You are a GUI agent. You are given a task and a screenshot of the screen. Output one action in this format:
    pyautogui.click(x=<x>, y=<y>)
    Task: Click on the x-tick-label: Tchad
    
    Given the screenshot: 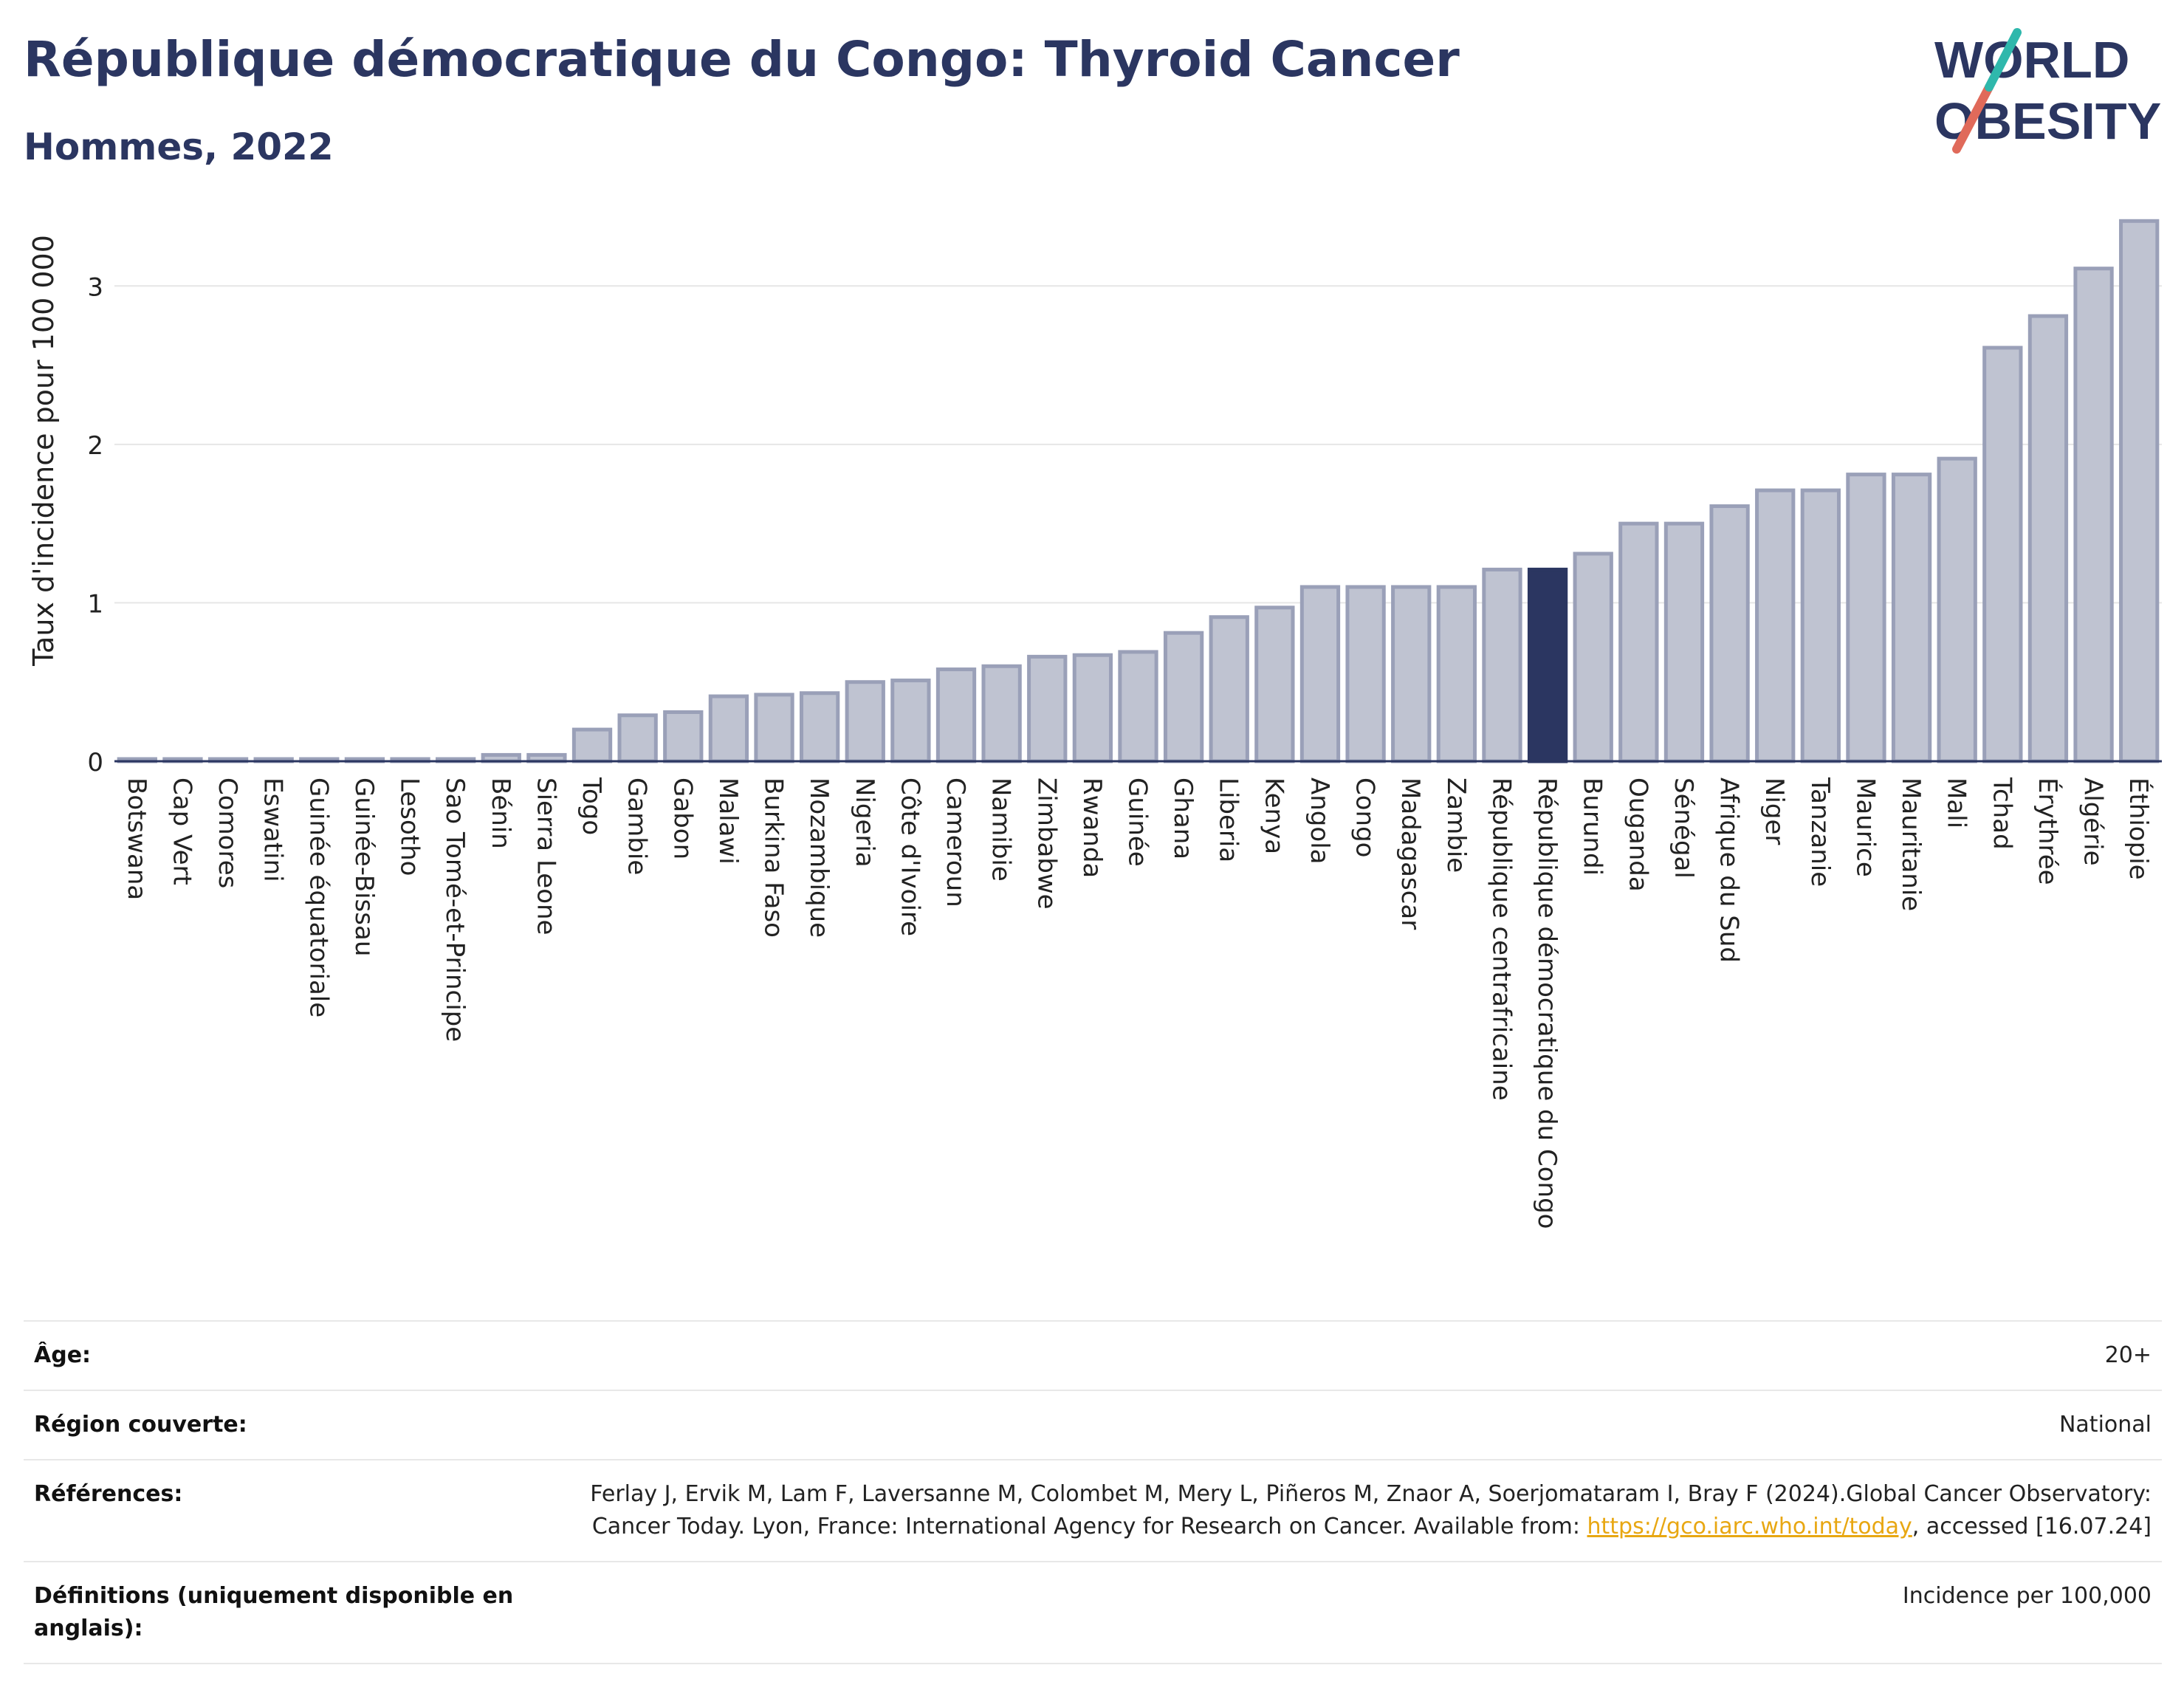 What is the action you would take?
    pyautogui.click(x=2002, y=814)
    